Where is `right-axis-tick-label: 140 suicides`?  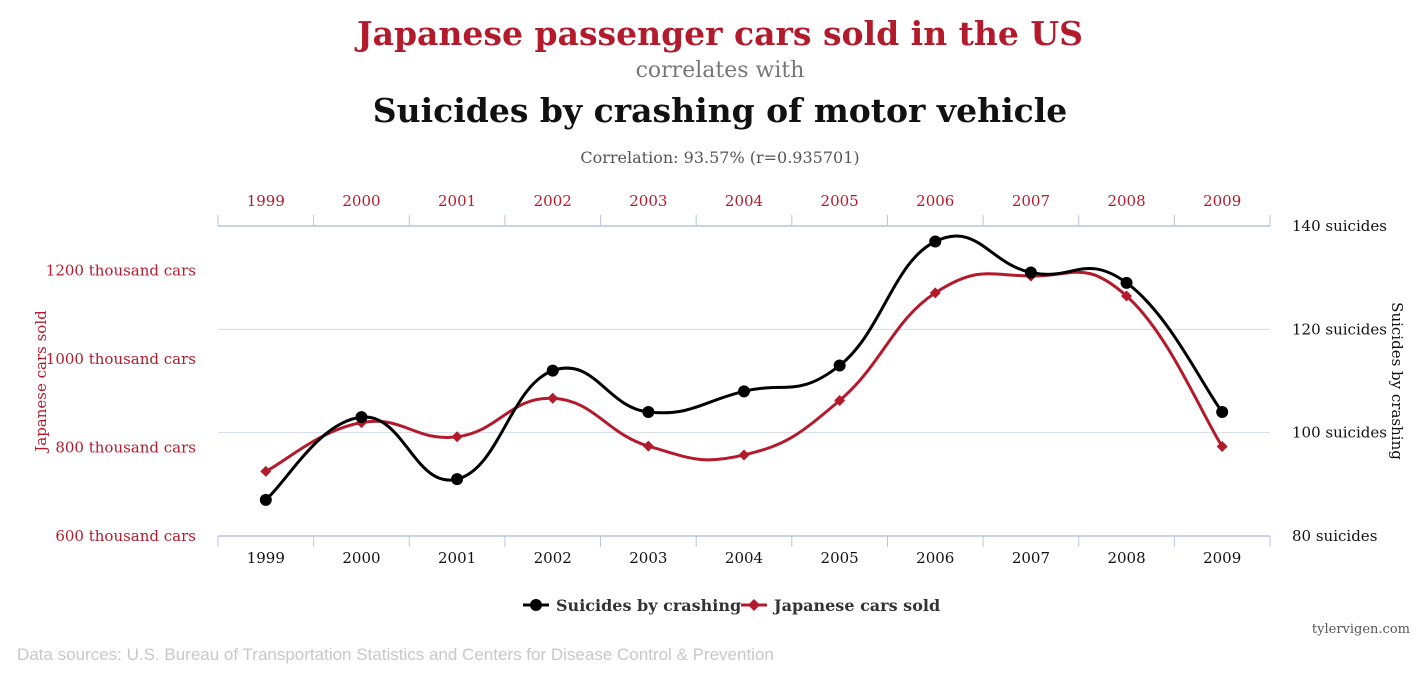
right-axis-tick-label: 140 suicides is located at coordinates (1339, 226).